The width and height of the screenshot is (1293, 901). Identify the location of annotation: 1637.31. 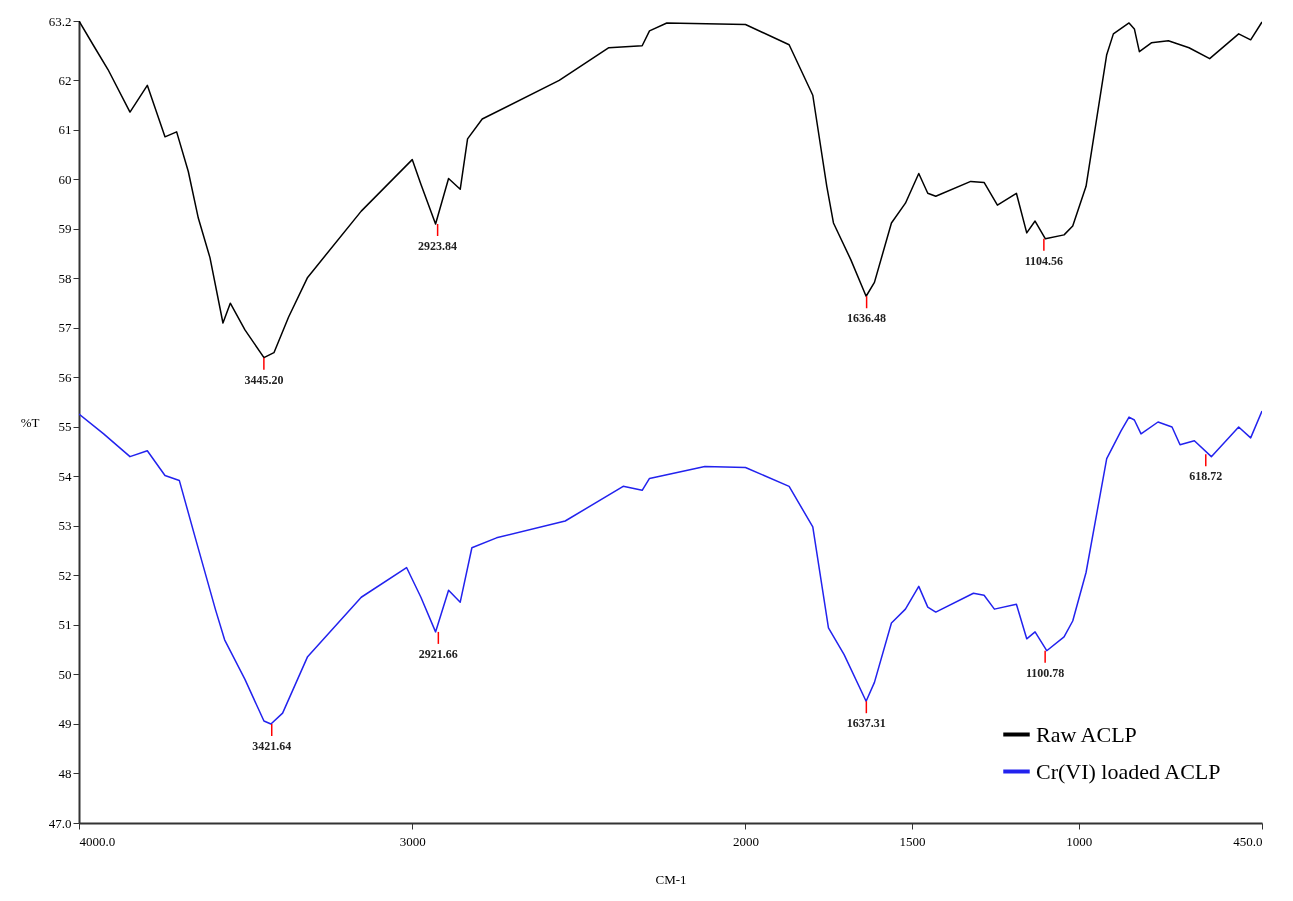
(866, 723).